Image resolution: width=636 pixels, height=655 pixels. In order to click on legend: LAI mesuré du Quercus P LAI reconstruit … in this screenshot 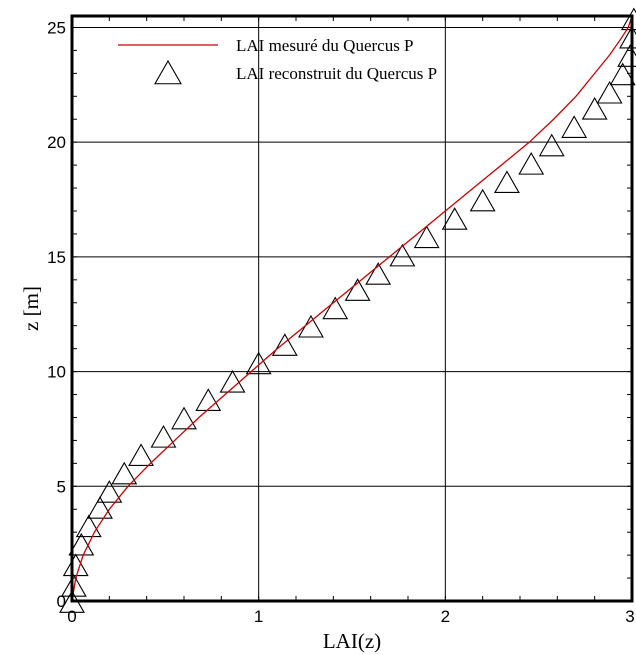, I will do `click(277, 60)`.